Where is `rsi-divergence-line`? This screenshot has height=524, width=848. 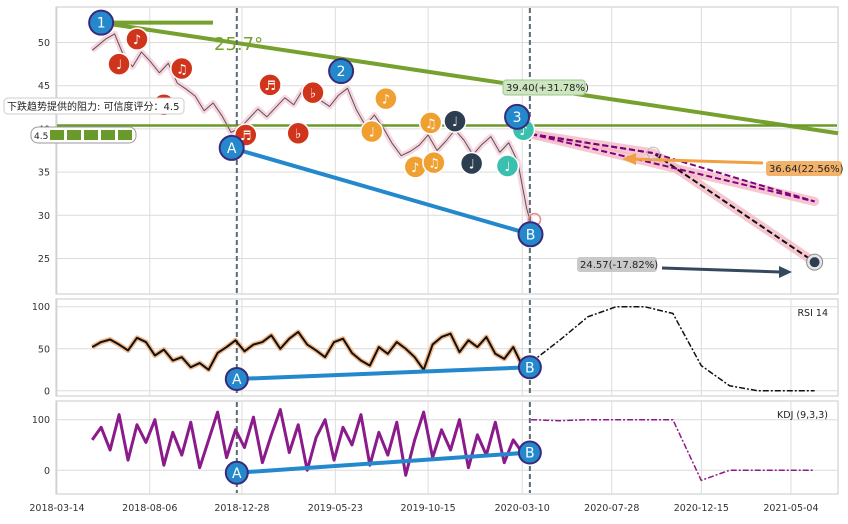 rsi-divergence-line is located at coordinates (383, 373).